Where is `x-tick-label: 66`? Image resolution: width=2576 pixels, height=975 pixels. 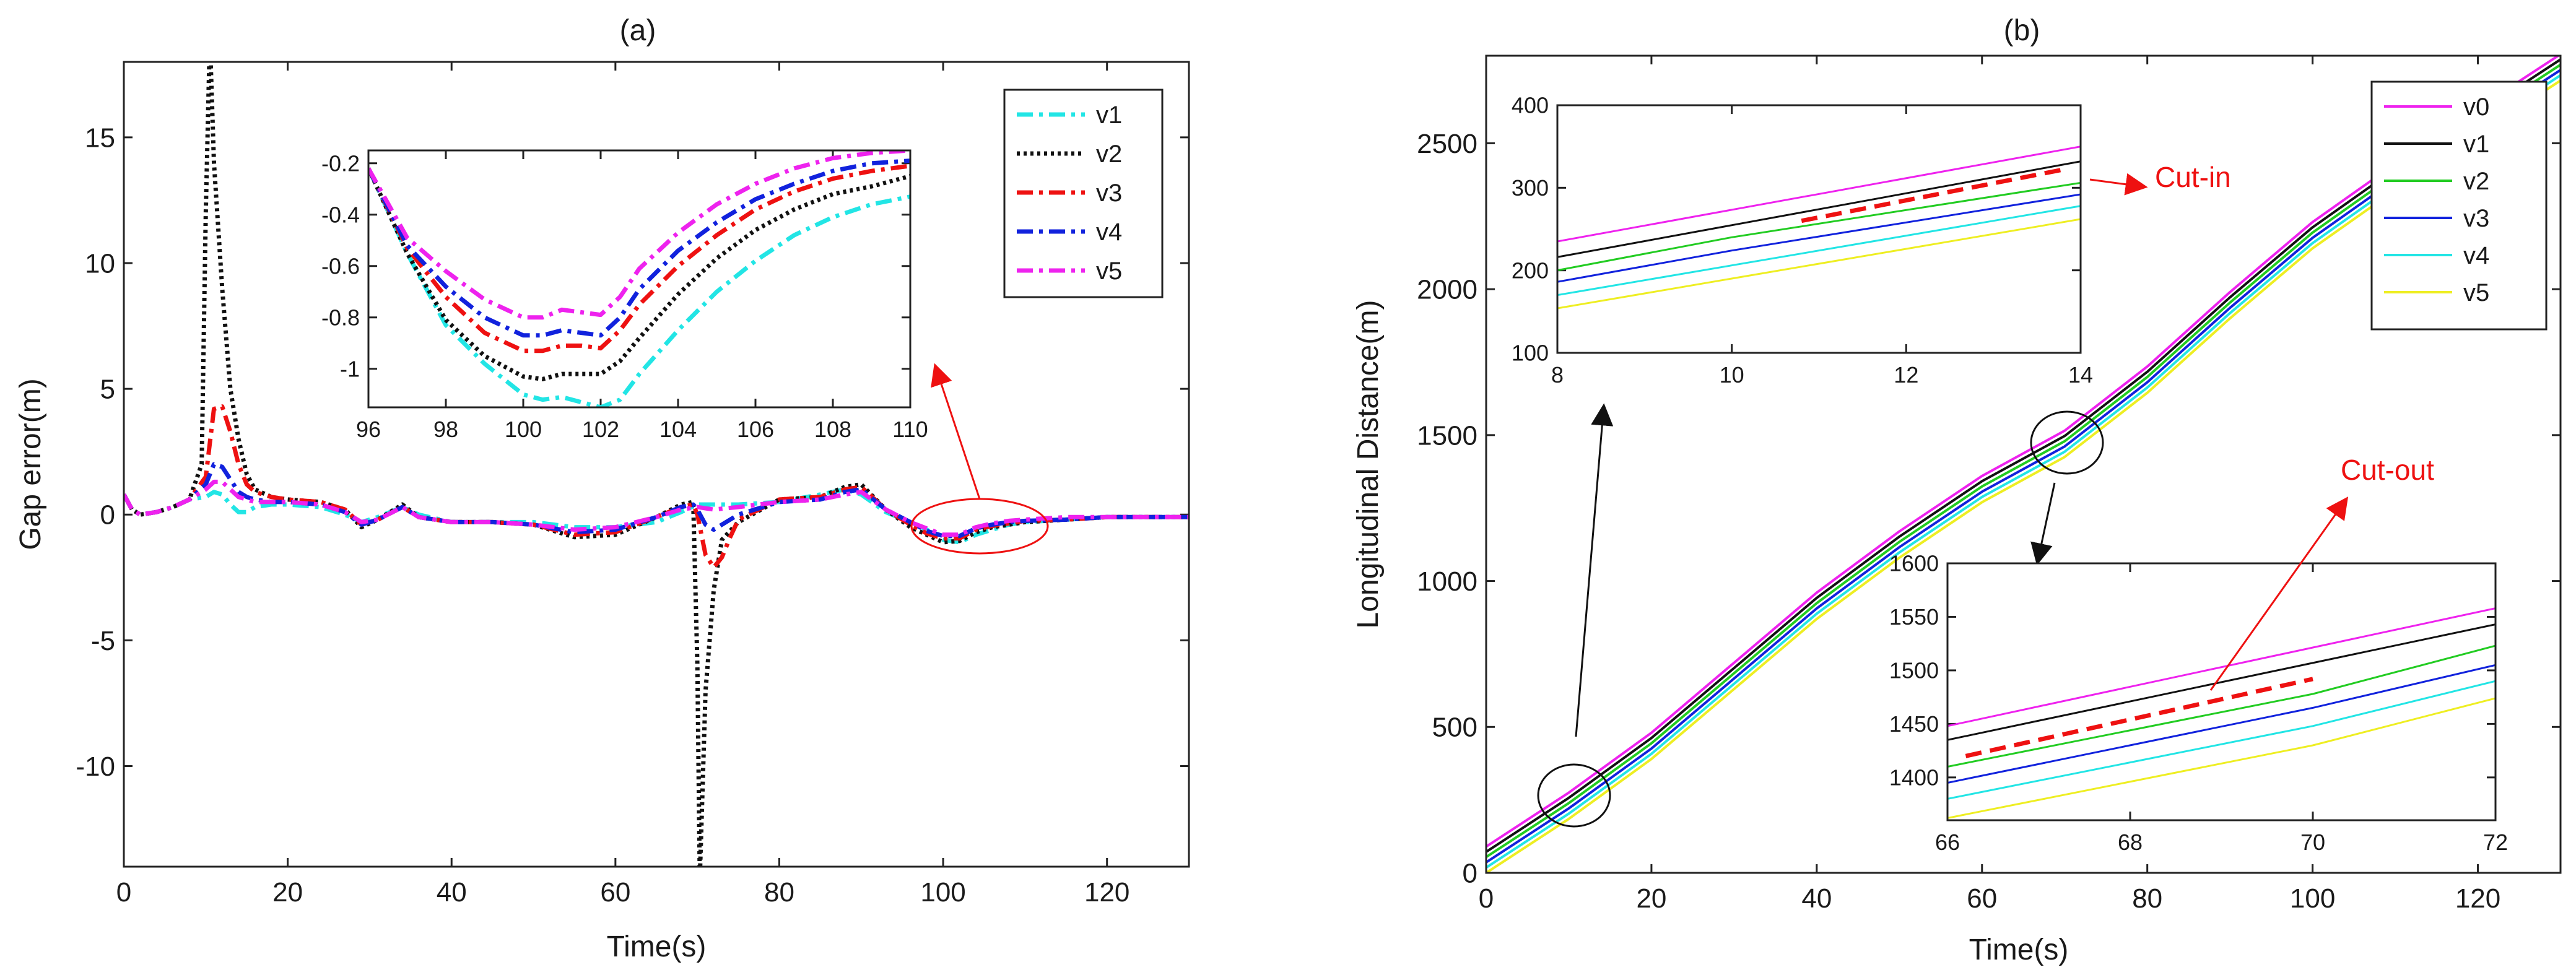
x-tick-label: 66 is located at coordinates (1947, 843).